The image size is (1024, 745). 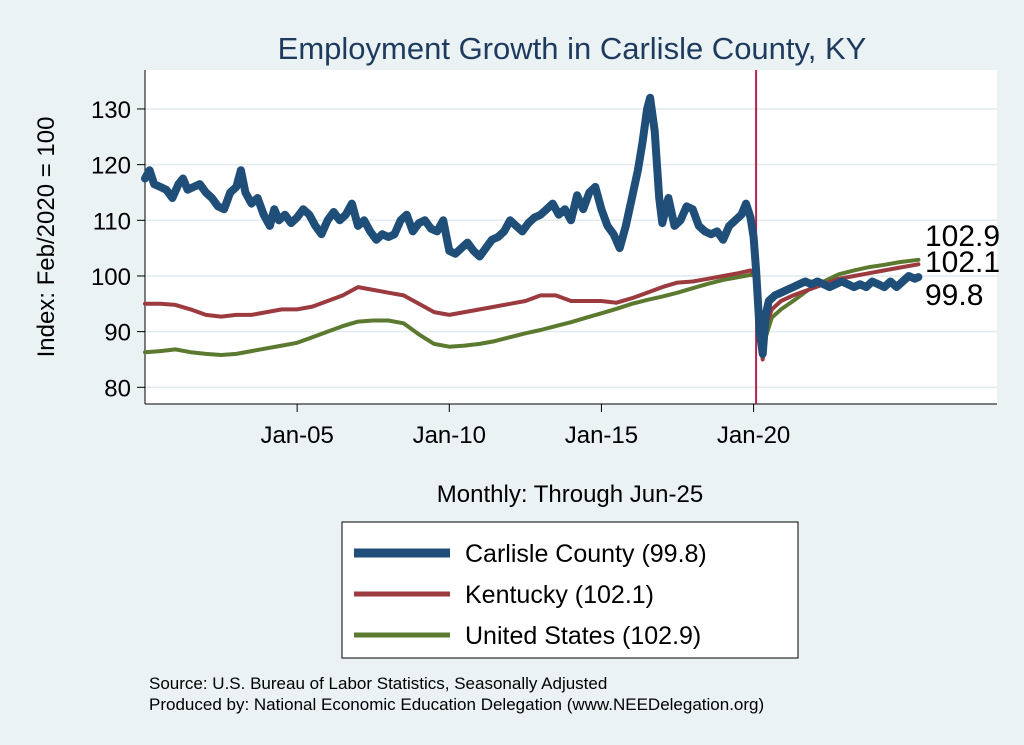 I want to click on y-tick-label-110: 110, so click(x=112, y=221).